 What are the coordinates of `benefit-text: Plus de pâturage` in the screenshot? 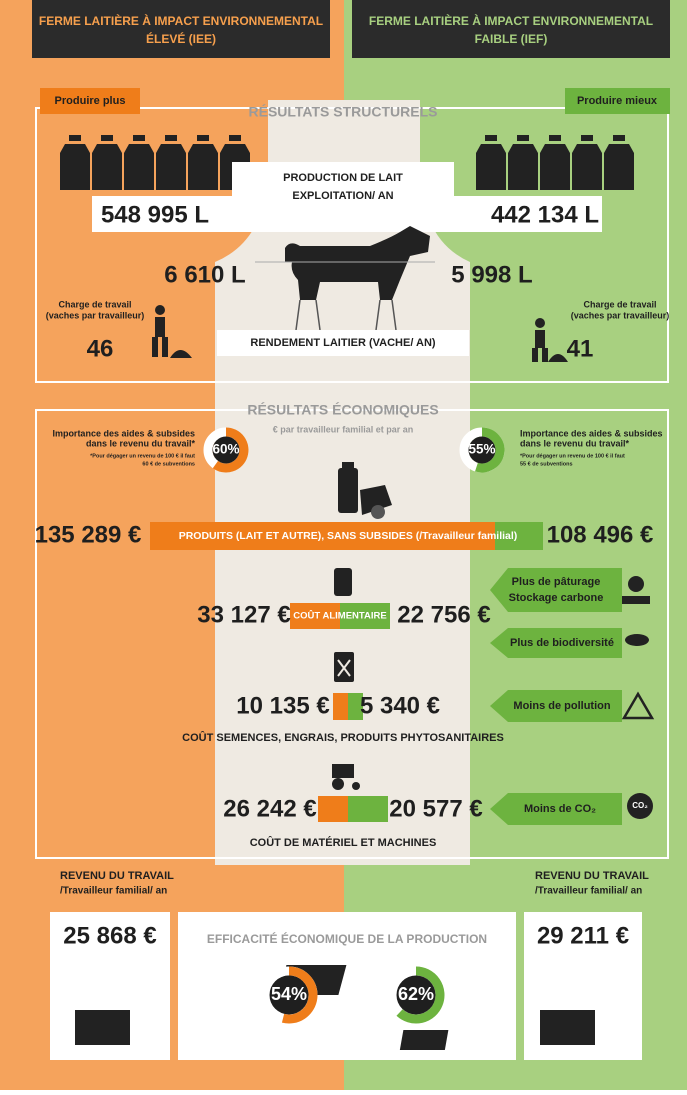 It's located at (556, 582).